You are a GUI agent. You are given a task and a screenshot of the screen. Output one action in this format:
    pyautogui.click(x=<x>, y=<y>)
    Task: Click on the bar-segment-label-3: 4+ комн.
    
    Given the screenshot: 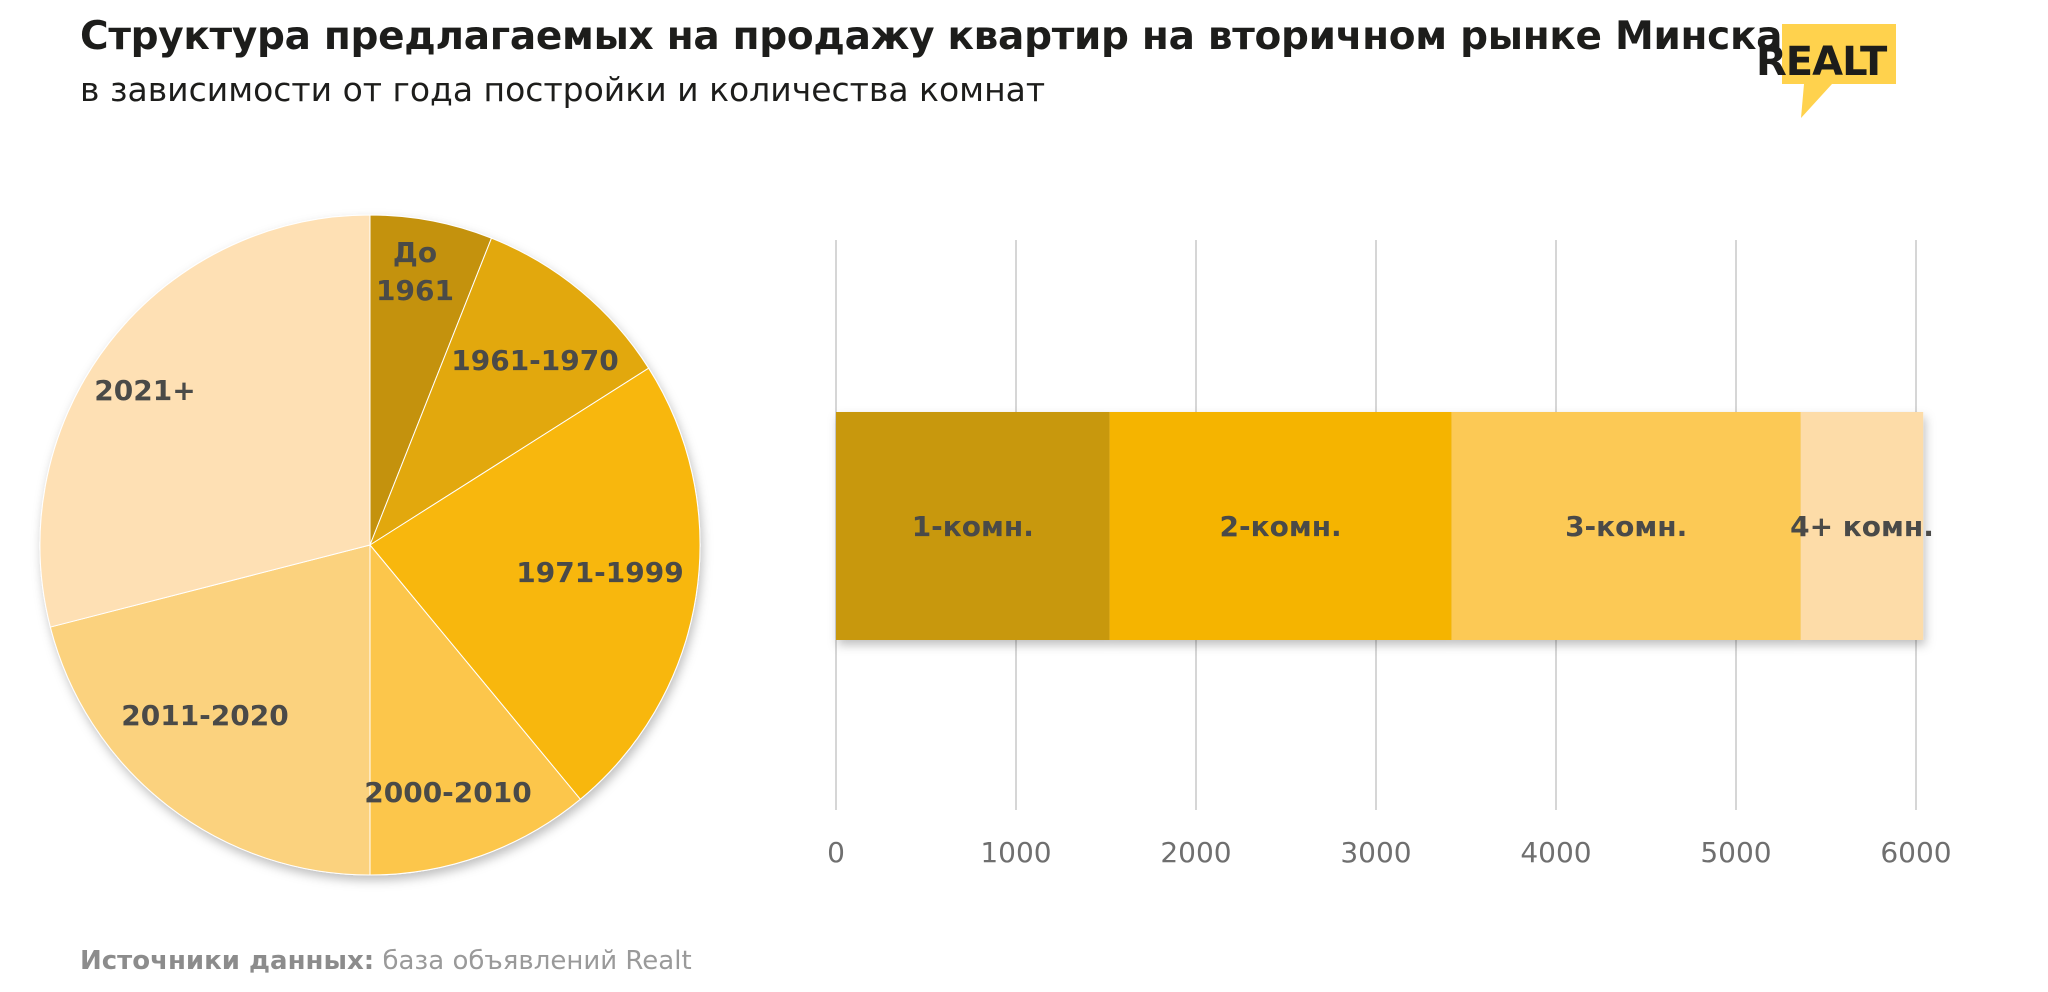 What is the action you would take?
    pyautogui.click(x=1862, y=526)
    